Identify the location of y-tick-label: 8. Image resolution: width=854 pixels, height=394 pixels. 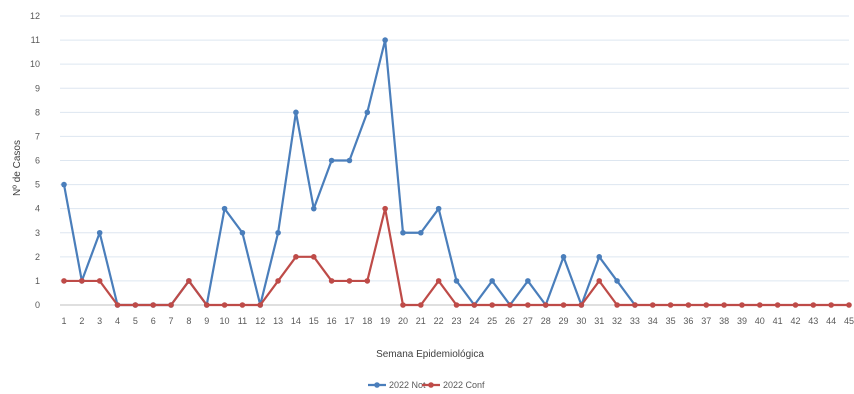
(37, 112).